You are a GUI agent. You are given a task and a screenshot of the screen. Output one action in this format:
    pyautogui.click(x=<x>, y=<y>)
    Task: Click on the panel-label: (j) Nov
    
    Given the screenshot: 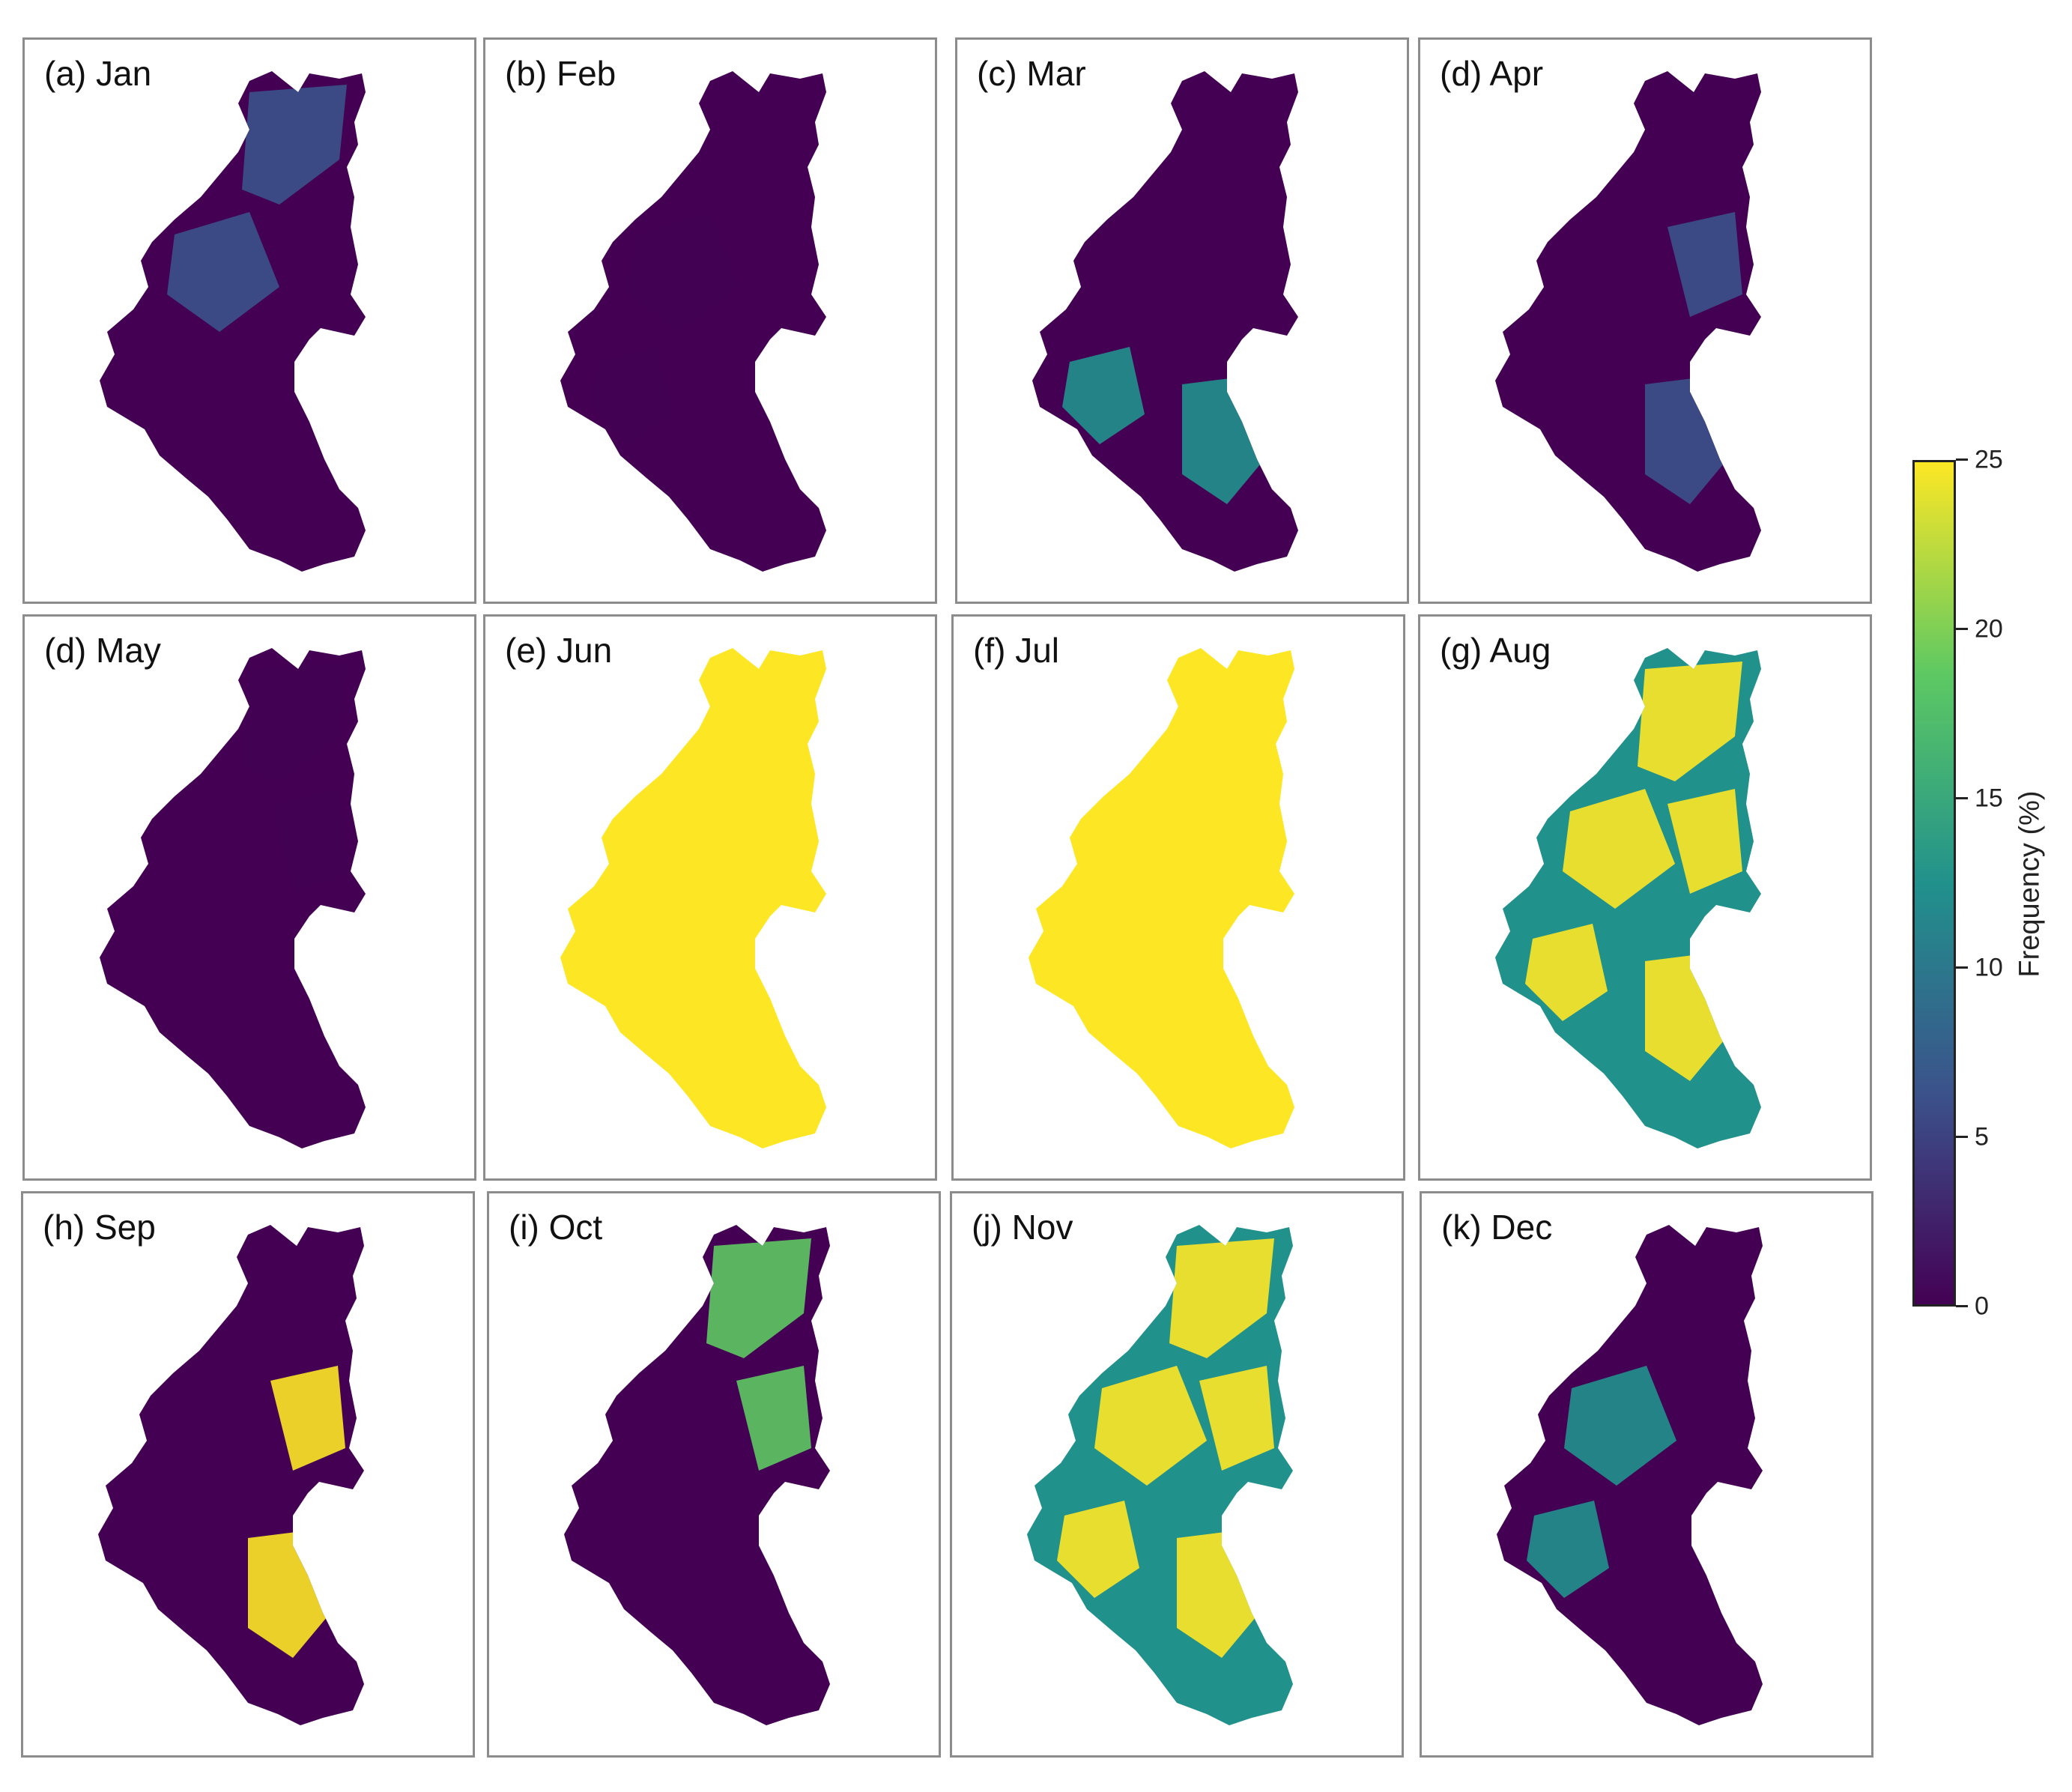 What is the action you would take?
    pyautogui.click(x=1023, y=1227)
    